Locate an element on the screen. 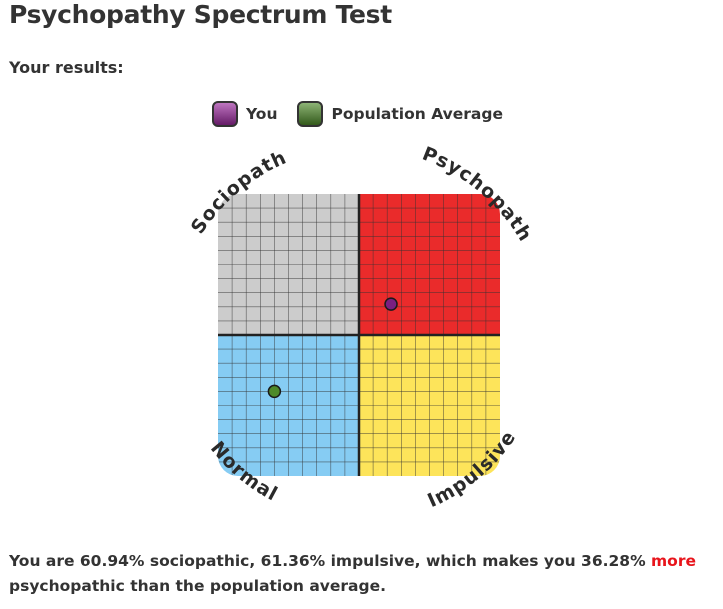 The image size is (723, 609). point-you is located at coordinates (391, 304).